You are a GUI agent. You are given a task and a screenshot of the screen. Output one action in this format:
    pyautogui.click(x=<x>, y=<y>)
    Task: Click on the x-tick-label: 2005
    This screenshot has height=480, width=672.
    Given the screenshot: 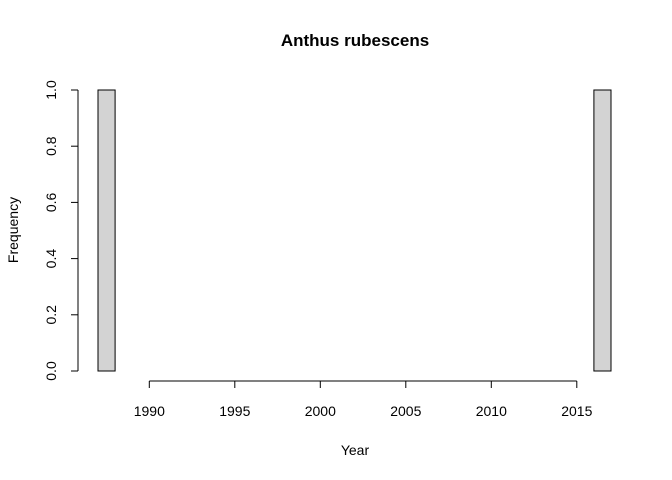 What is the action you would take?
    pyautogui.click(x=405, y=411)
    